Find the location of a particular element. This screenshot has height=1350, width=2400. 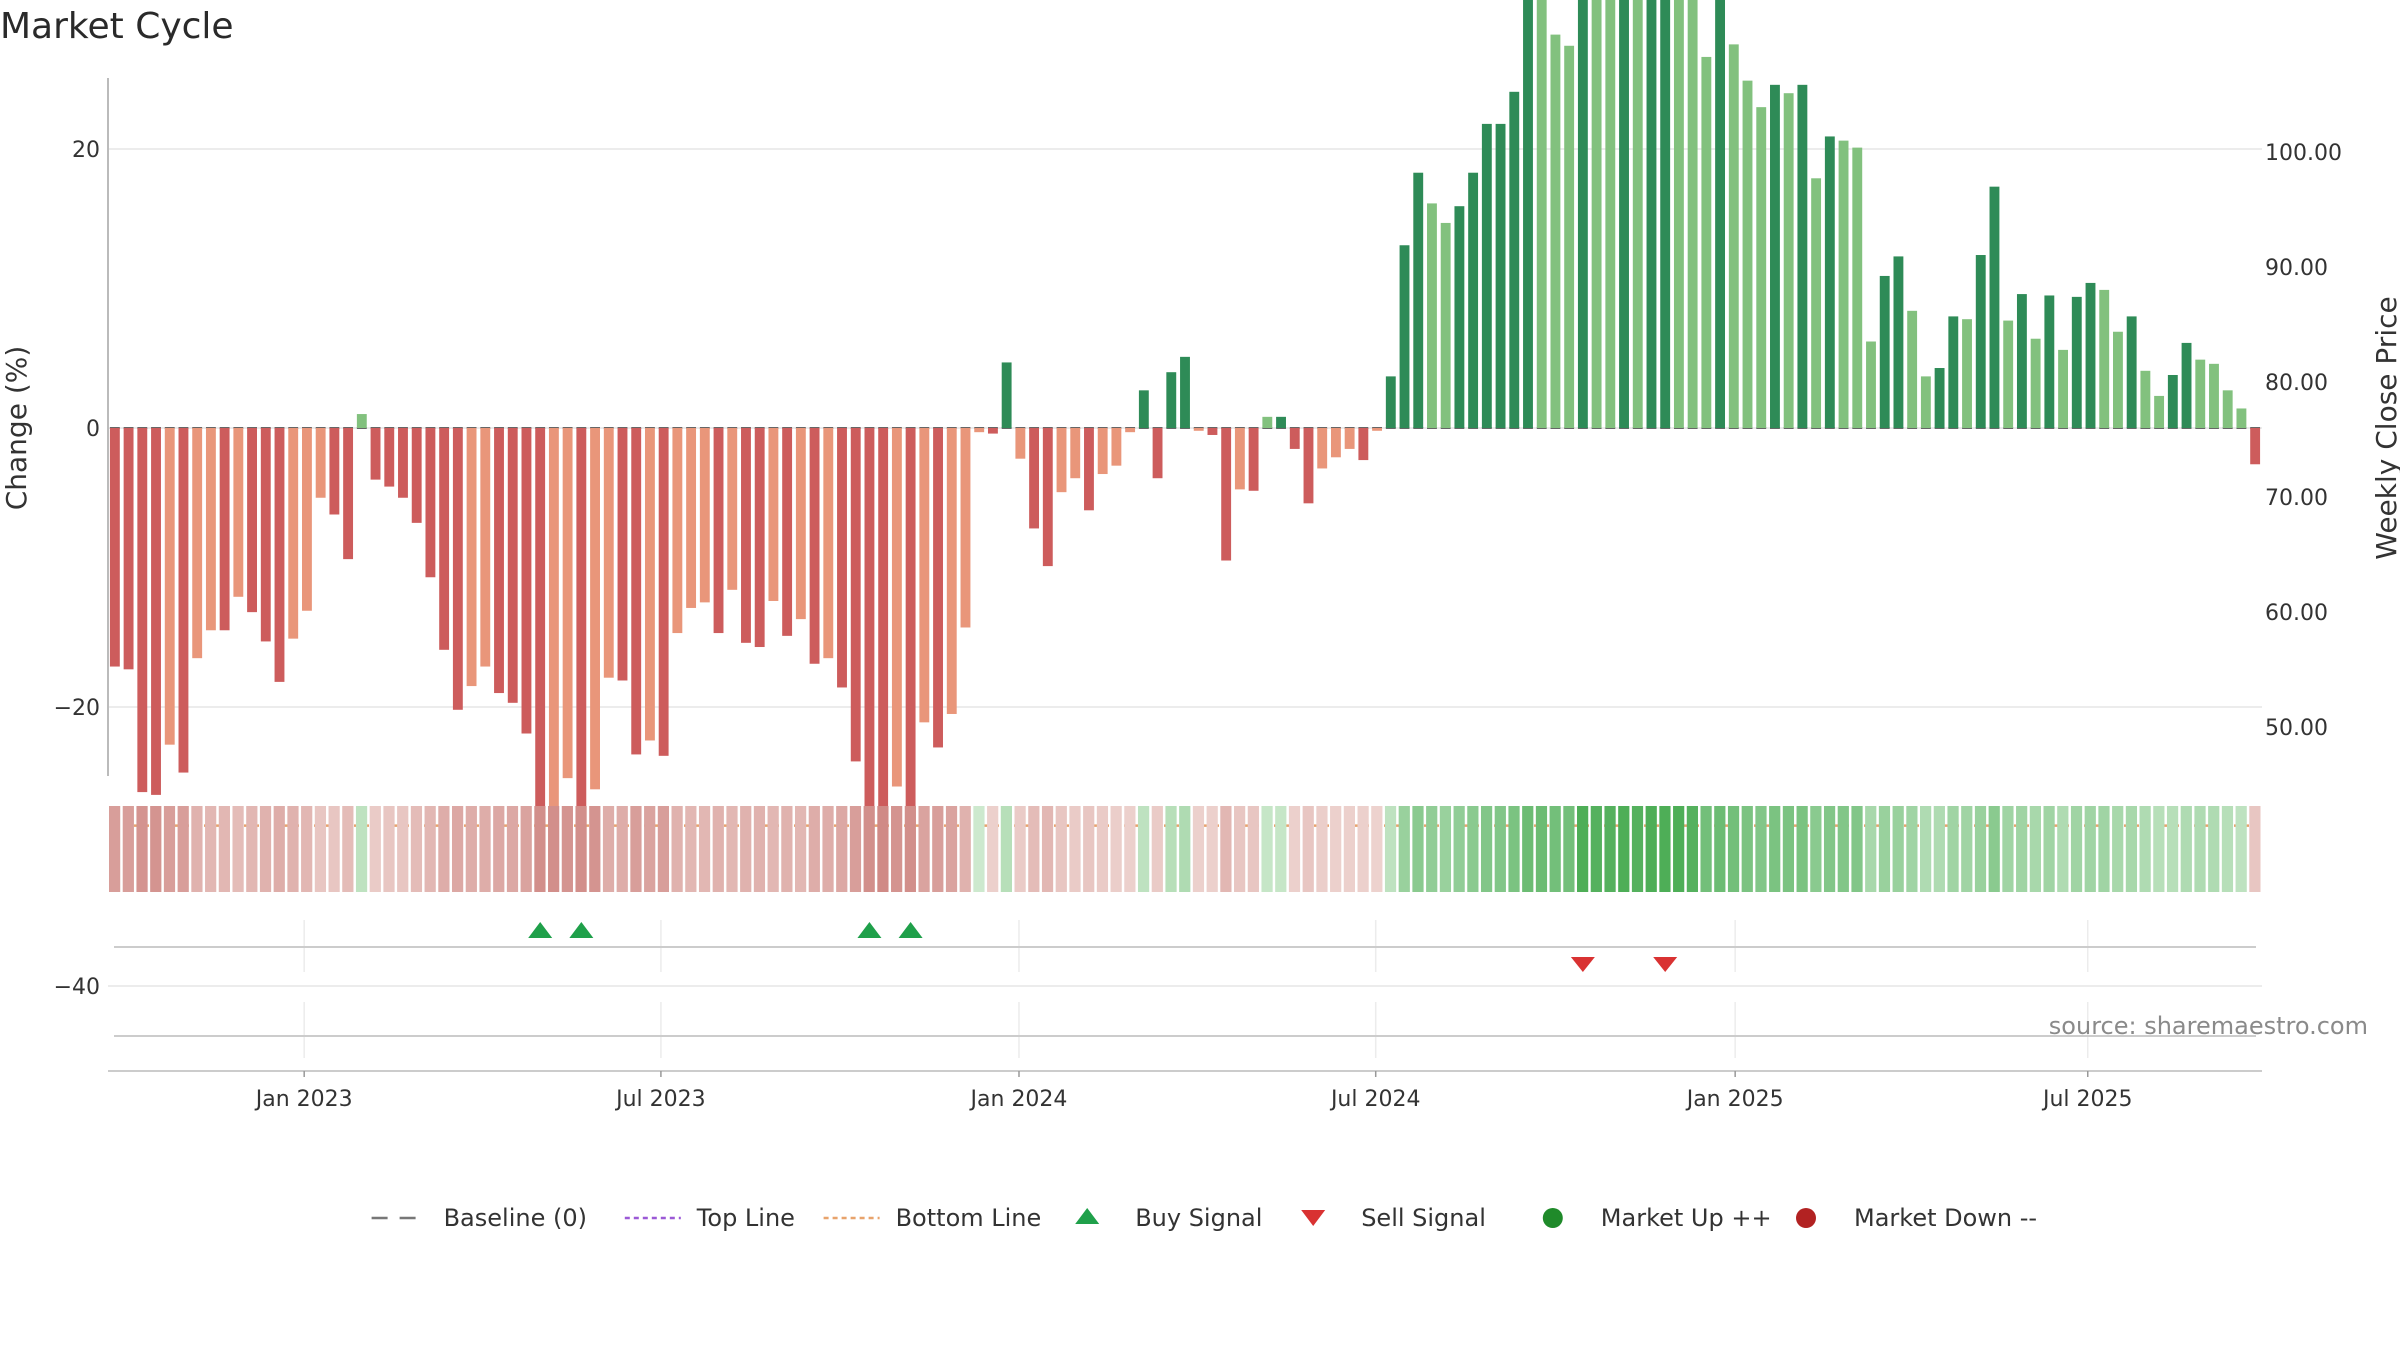

y-left-tick-label: −40 is located at coordinates (77, 987).